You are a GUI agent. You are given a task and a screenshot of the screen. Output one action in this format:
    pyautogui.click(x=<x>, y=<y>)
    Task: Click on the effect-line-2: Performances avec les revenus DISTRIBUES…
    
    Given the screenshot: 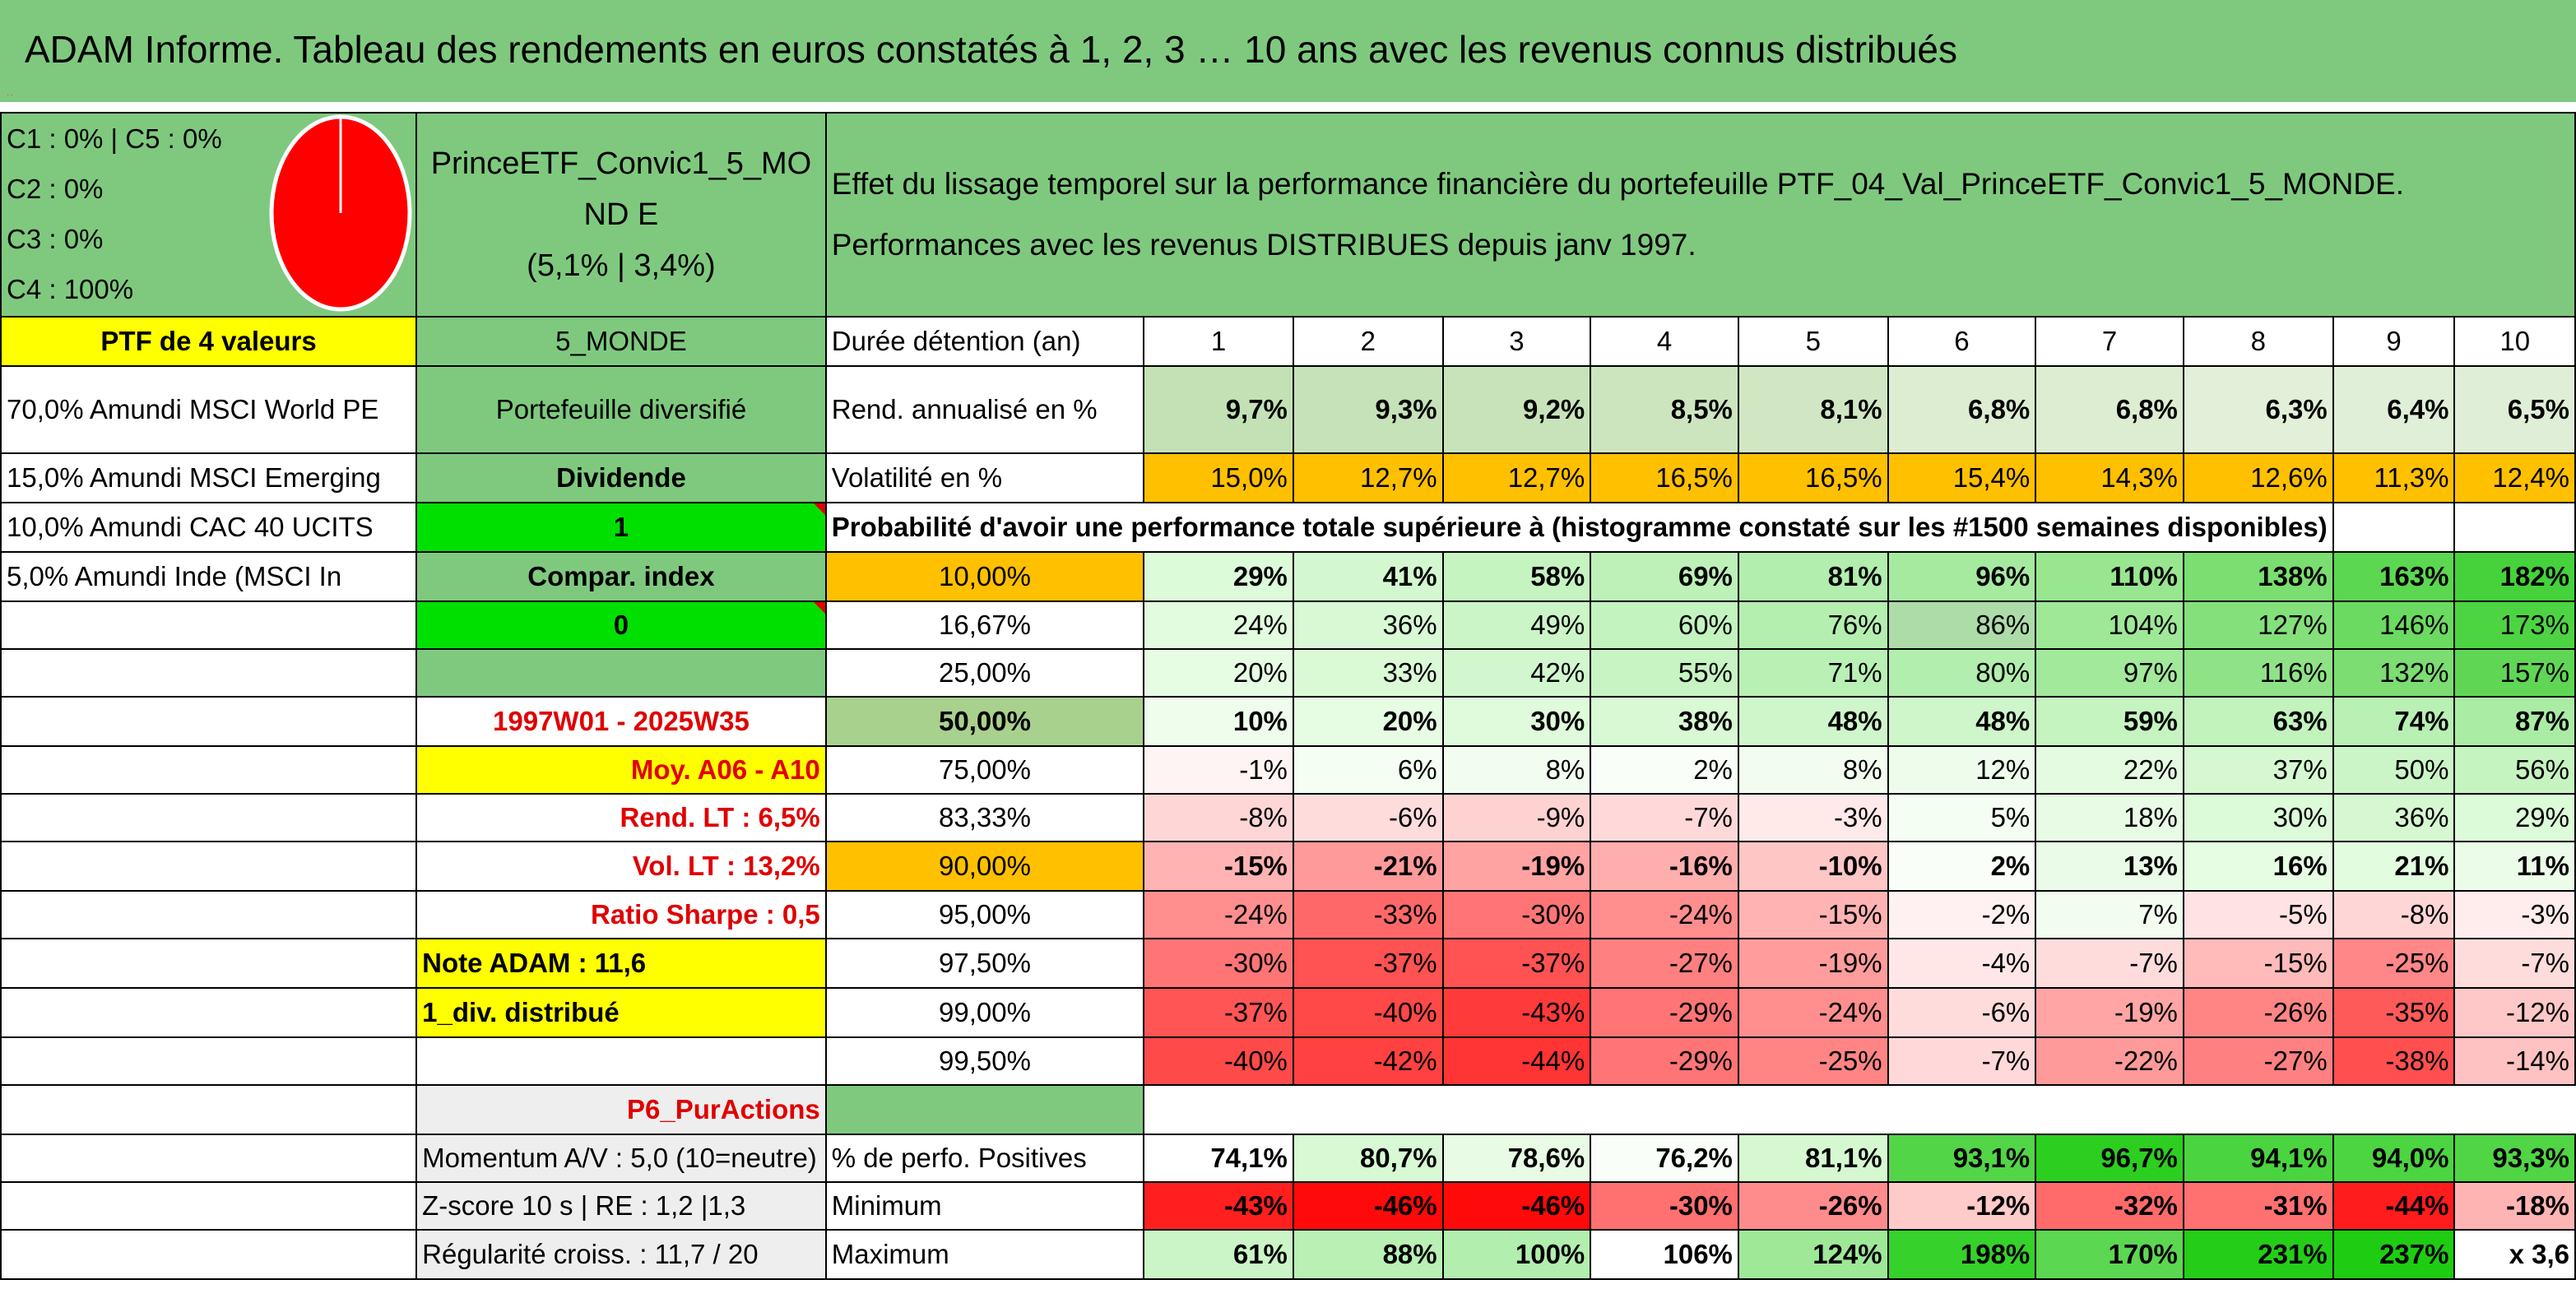 What is the action you would take?
    pyautogui.click(x=1263, y=245)
    